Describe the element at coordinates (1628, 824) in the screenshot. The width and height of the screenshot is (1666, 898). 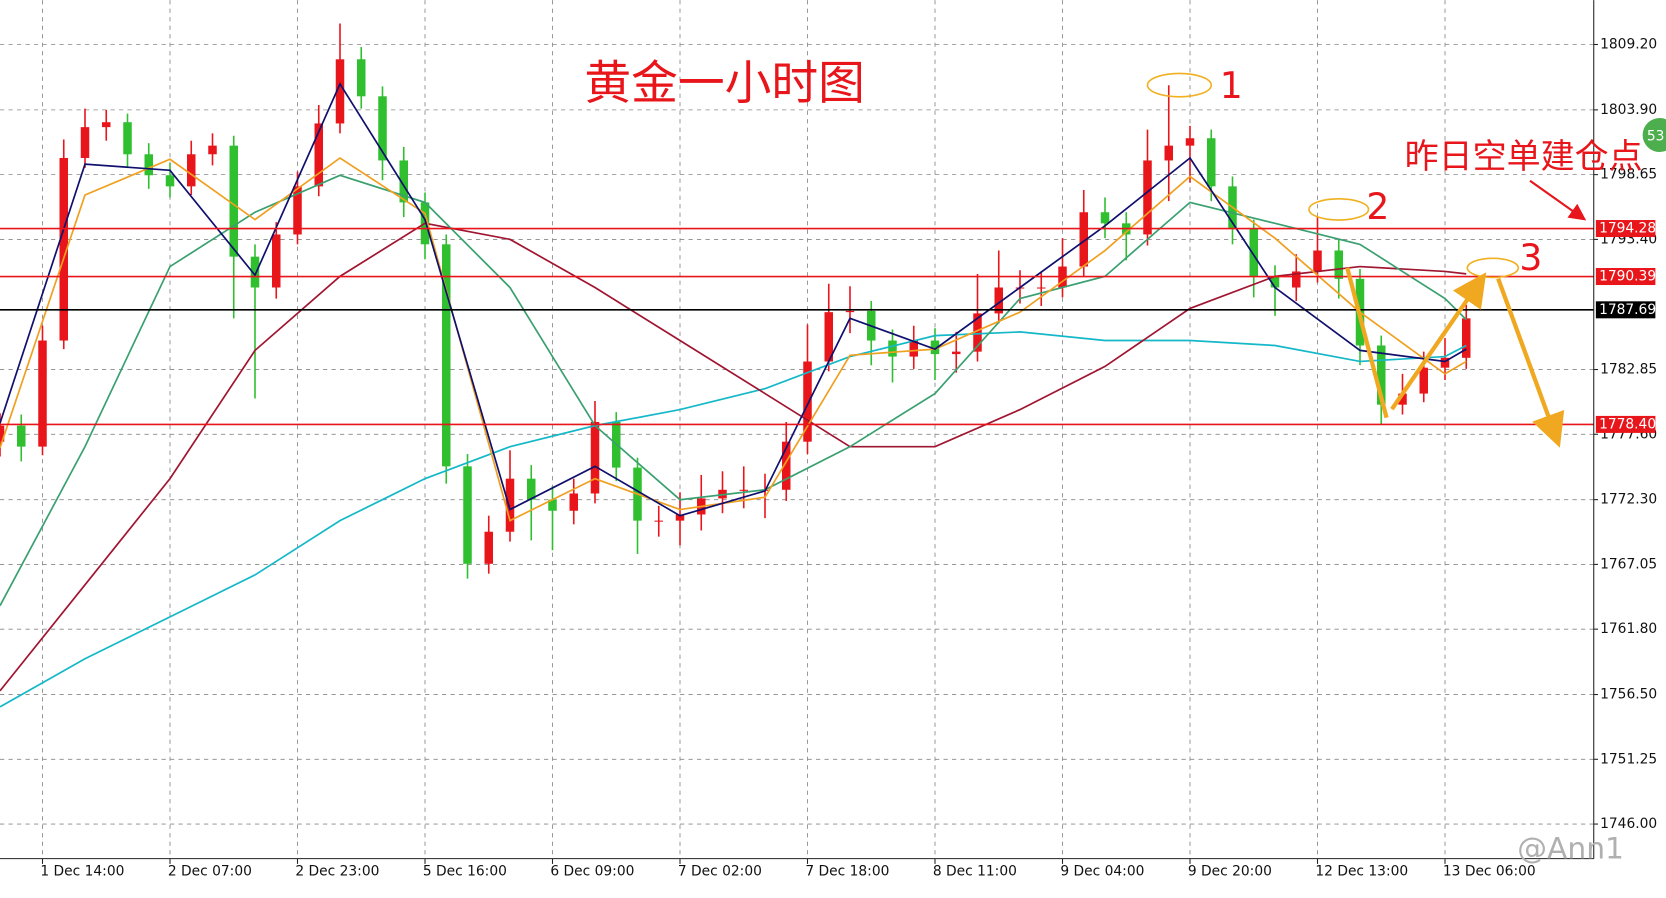
I see `y-tick-label: 1746.00` at that location.